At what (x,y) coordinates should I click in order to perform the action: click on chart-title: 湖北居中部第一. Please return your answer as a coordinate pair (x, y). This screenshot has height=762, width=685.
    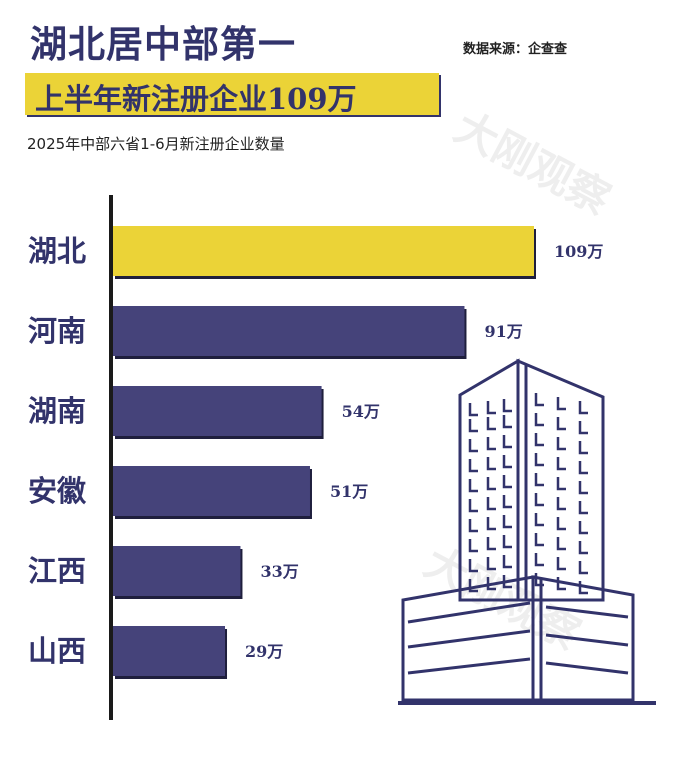
    Looking at the image, I should click on (163, 44).